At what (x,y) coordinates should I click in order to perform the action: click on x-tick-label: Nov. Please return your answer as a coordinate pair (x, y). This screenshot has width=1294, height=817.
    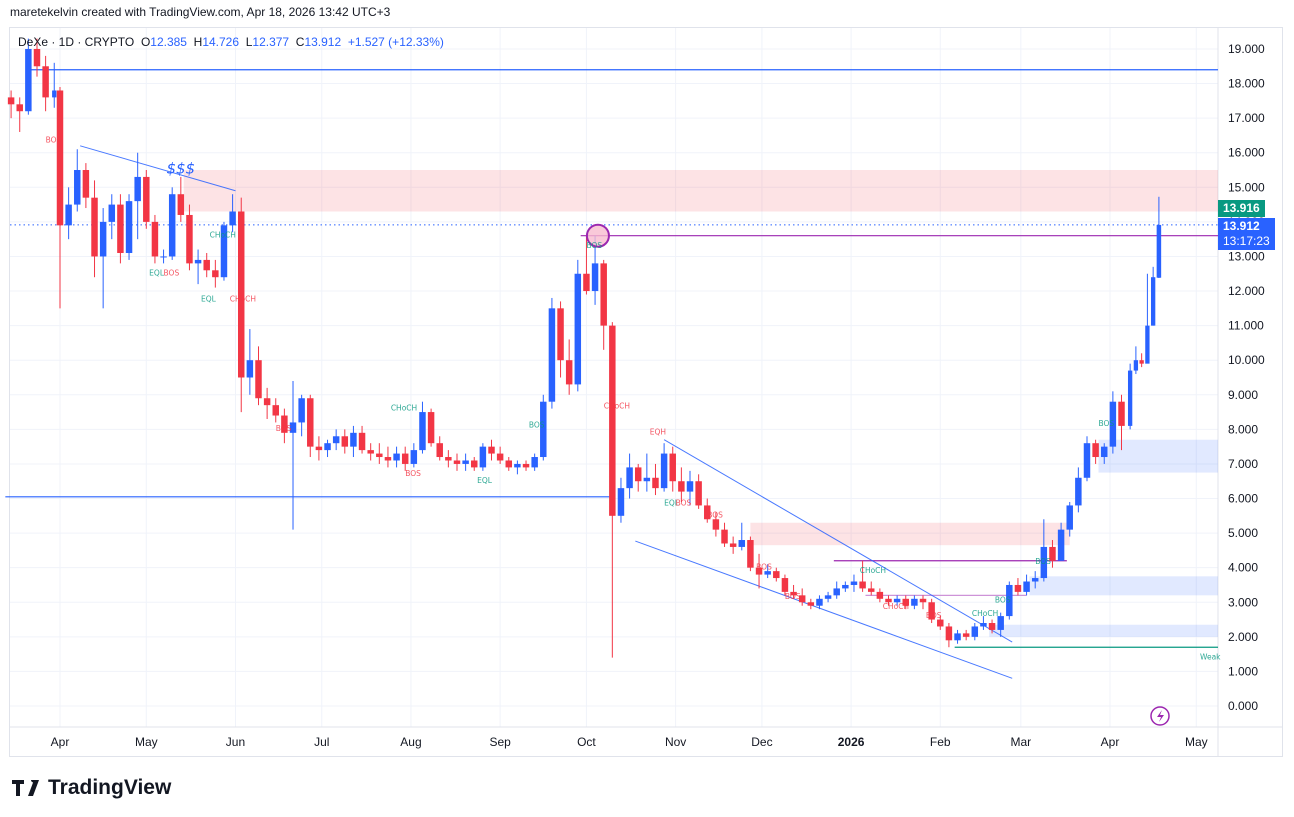
    Looking at the image, I should click on (675, 742).